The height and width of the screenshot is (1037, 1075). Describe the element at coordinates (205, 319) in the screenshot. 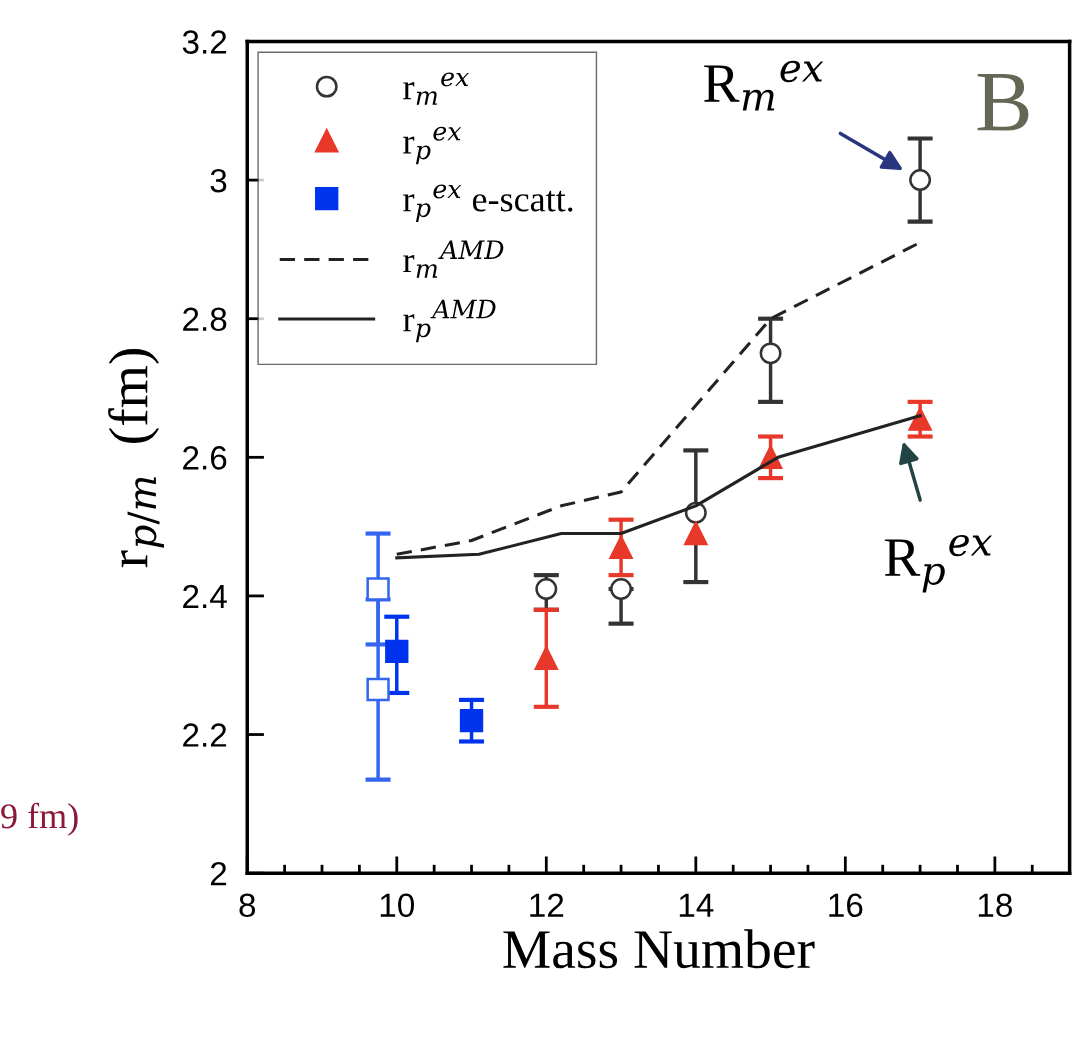

I see `y-tick-label: 2.8` at that location.